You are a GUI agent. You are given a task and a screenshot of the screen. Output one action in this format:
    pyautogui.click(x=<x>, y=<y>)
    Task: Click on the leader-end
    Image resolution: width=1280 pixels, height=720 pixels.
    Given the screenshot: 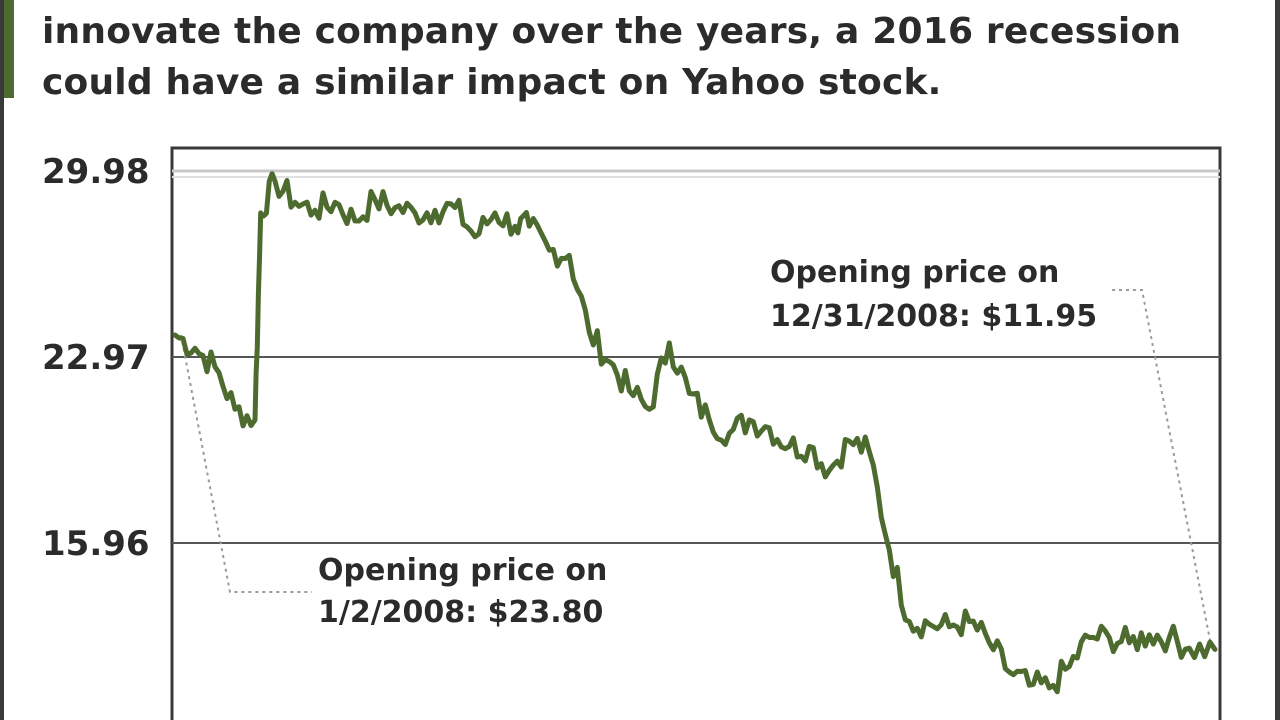 What is the action you would take?
    pyautogui.click(x=1162, y=467)
    